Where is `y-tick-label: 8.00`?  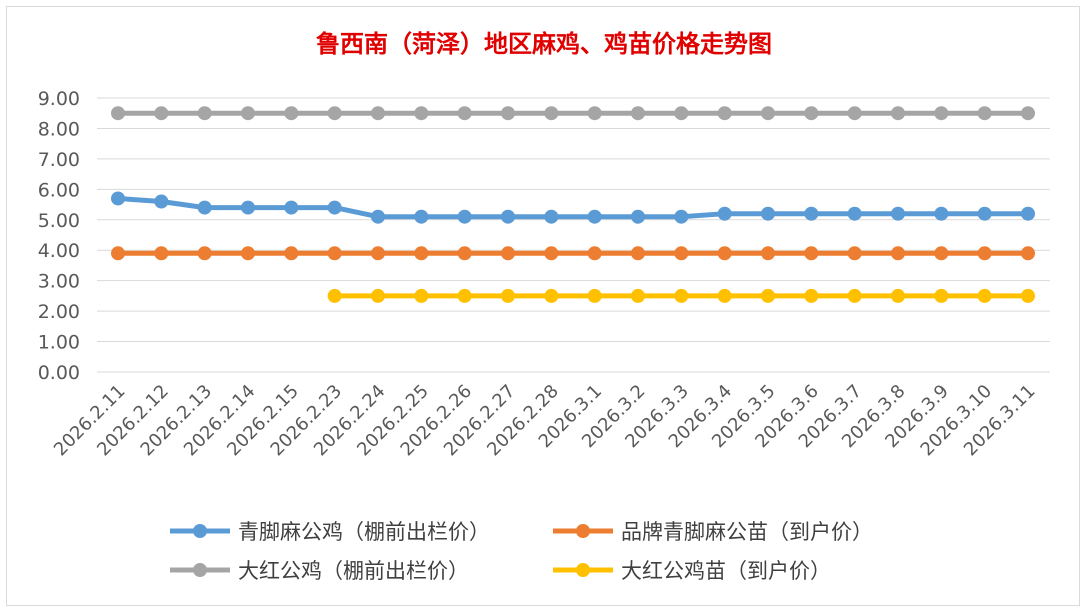 y-tick-label: 8.00 is located at coordinates (59, 129).